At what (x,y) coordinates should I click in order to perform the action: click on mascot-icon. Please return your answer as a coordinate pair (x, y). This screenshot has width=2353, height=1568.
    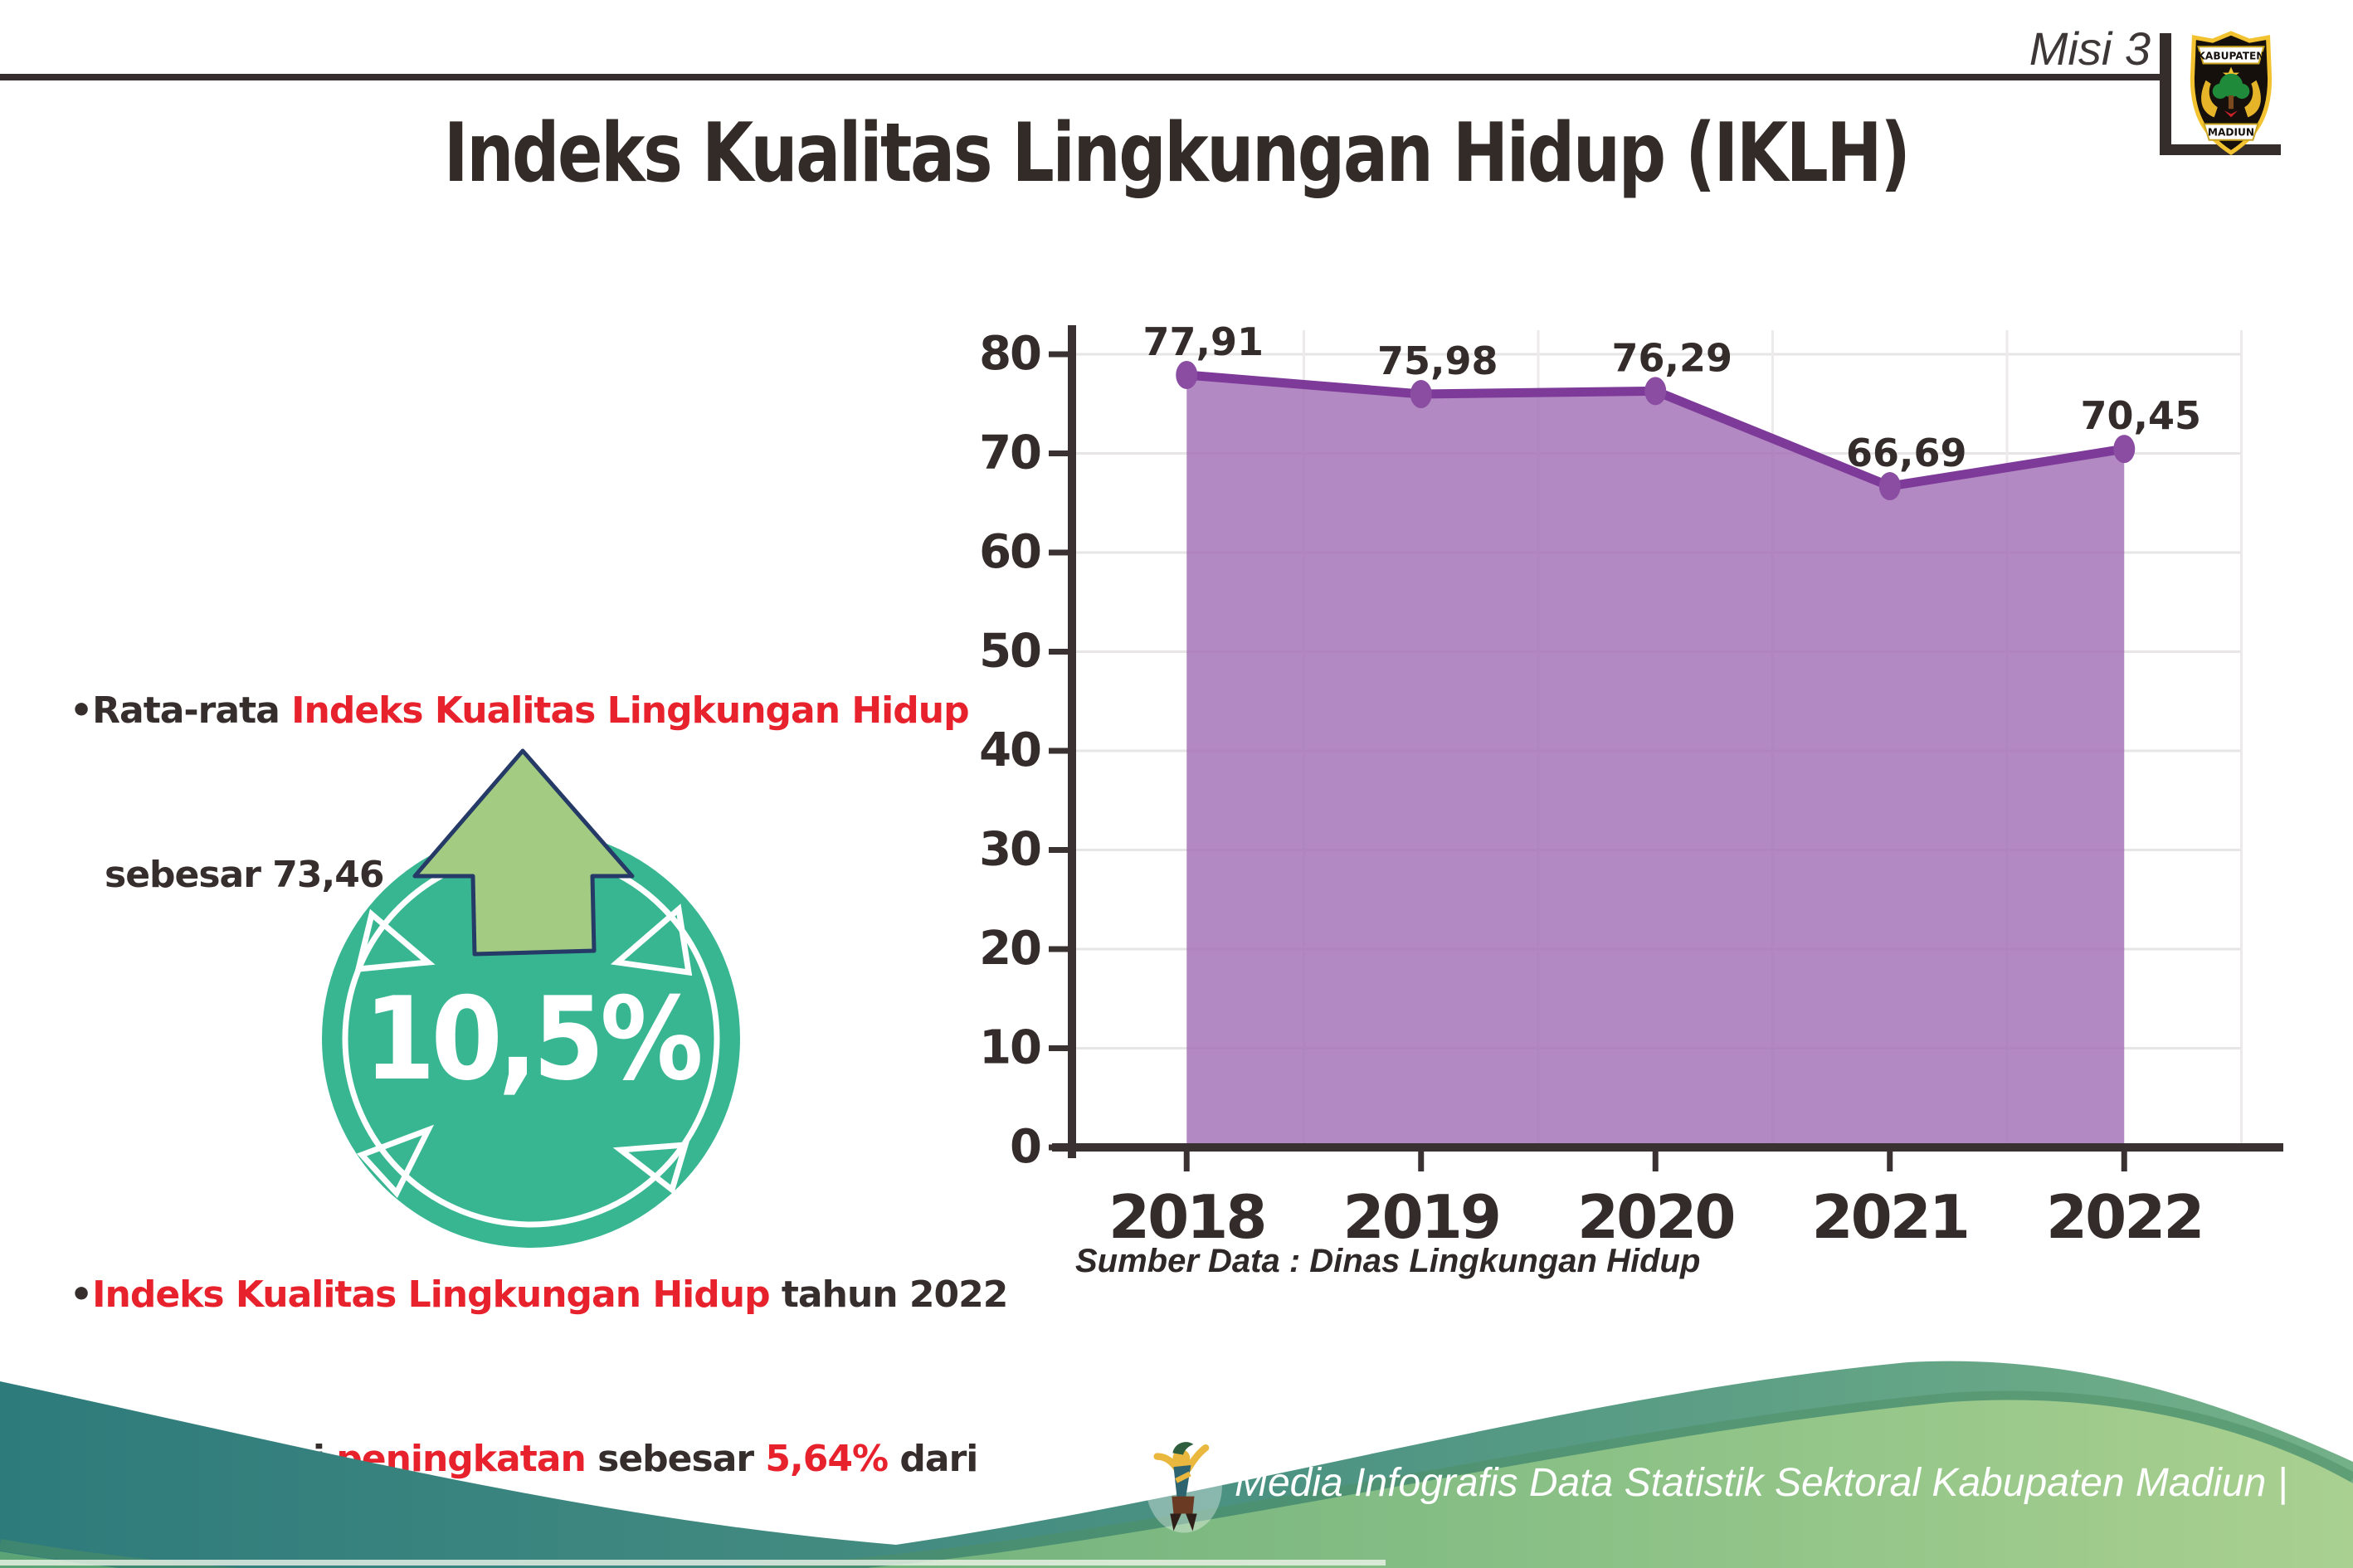
    Looking at the image, I should click on (1184, 1486).